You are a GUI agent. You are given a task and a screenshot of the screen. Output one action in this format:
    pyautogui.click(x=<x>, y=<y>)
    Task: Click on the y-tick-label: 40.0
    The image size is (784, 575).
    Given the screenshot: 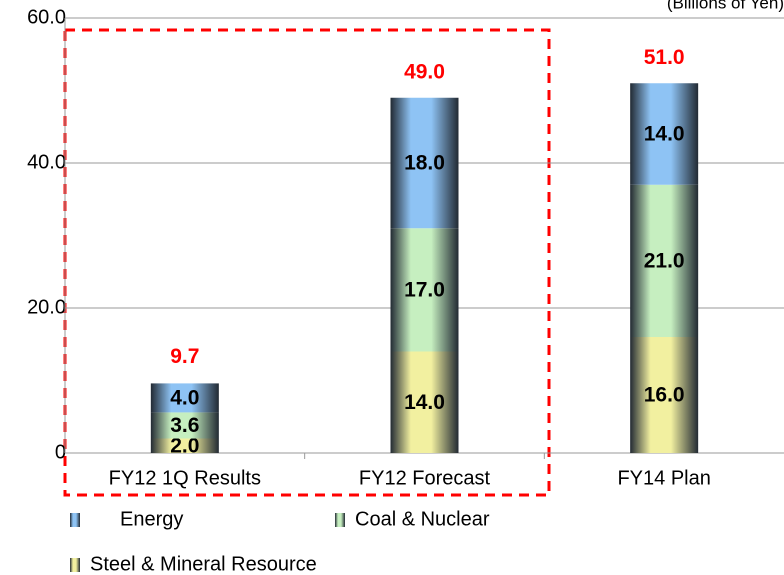 What is the action you would take?
    pyautogui.click(x=46, y=162)
    